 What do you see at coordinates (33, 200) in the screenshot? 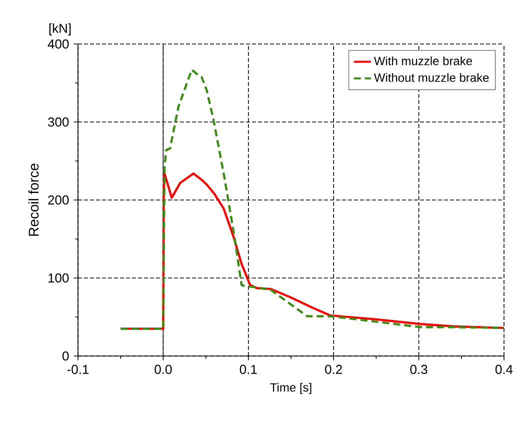
I see `y-axis-title: Recoil force` at bounding box center [33, 200].